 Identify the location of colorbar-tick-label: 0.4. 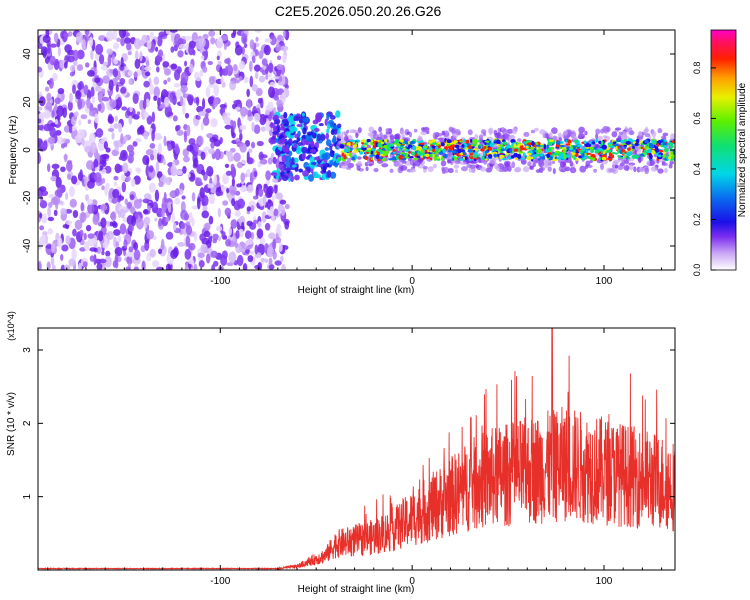
(697, 169).